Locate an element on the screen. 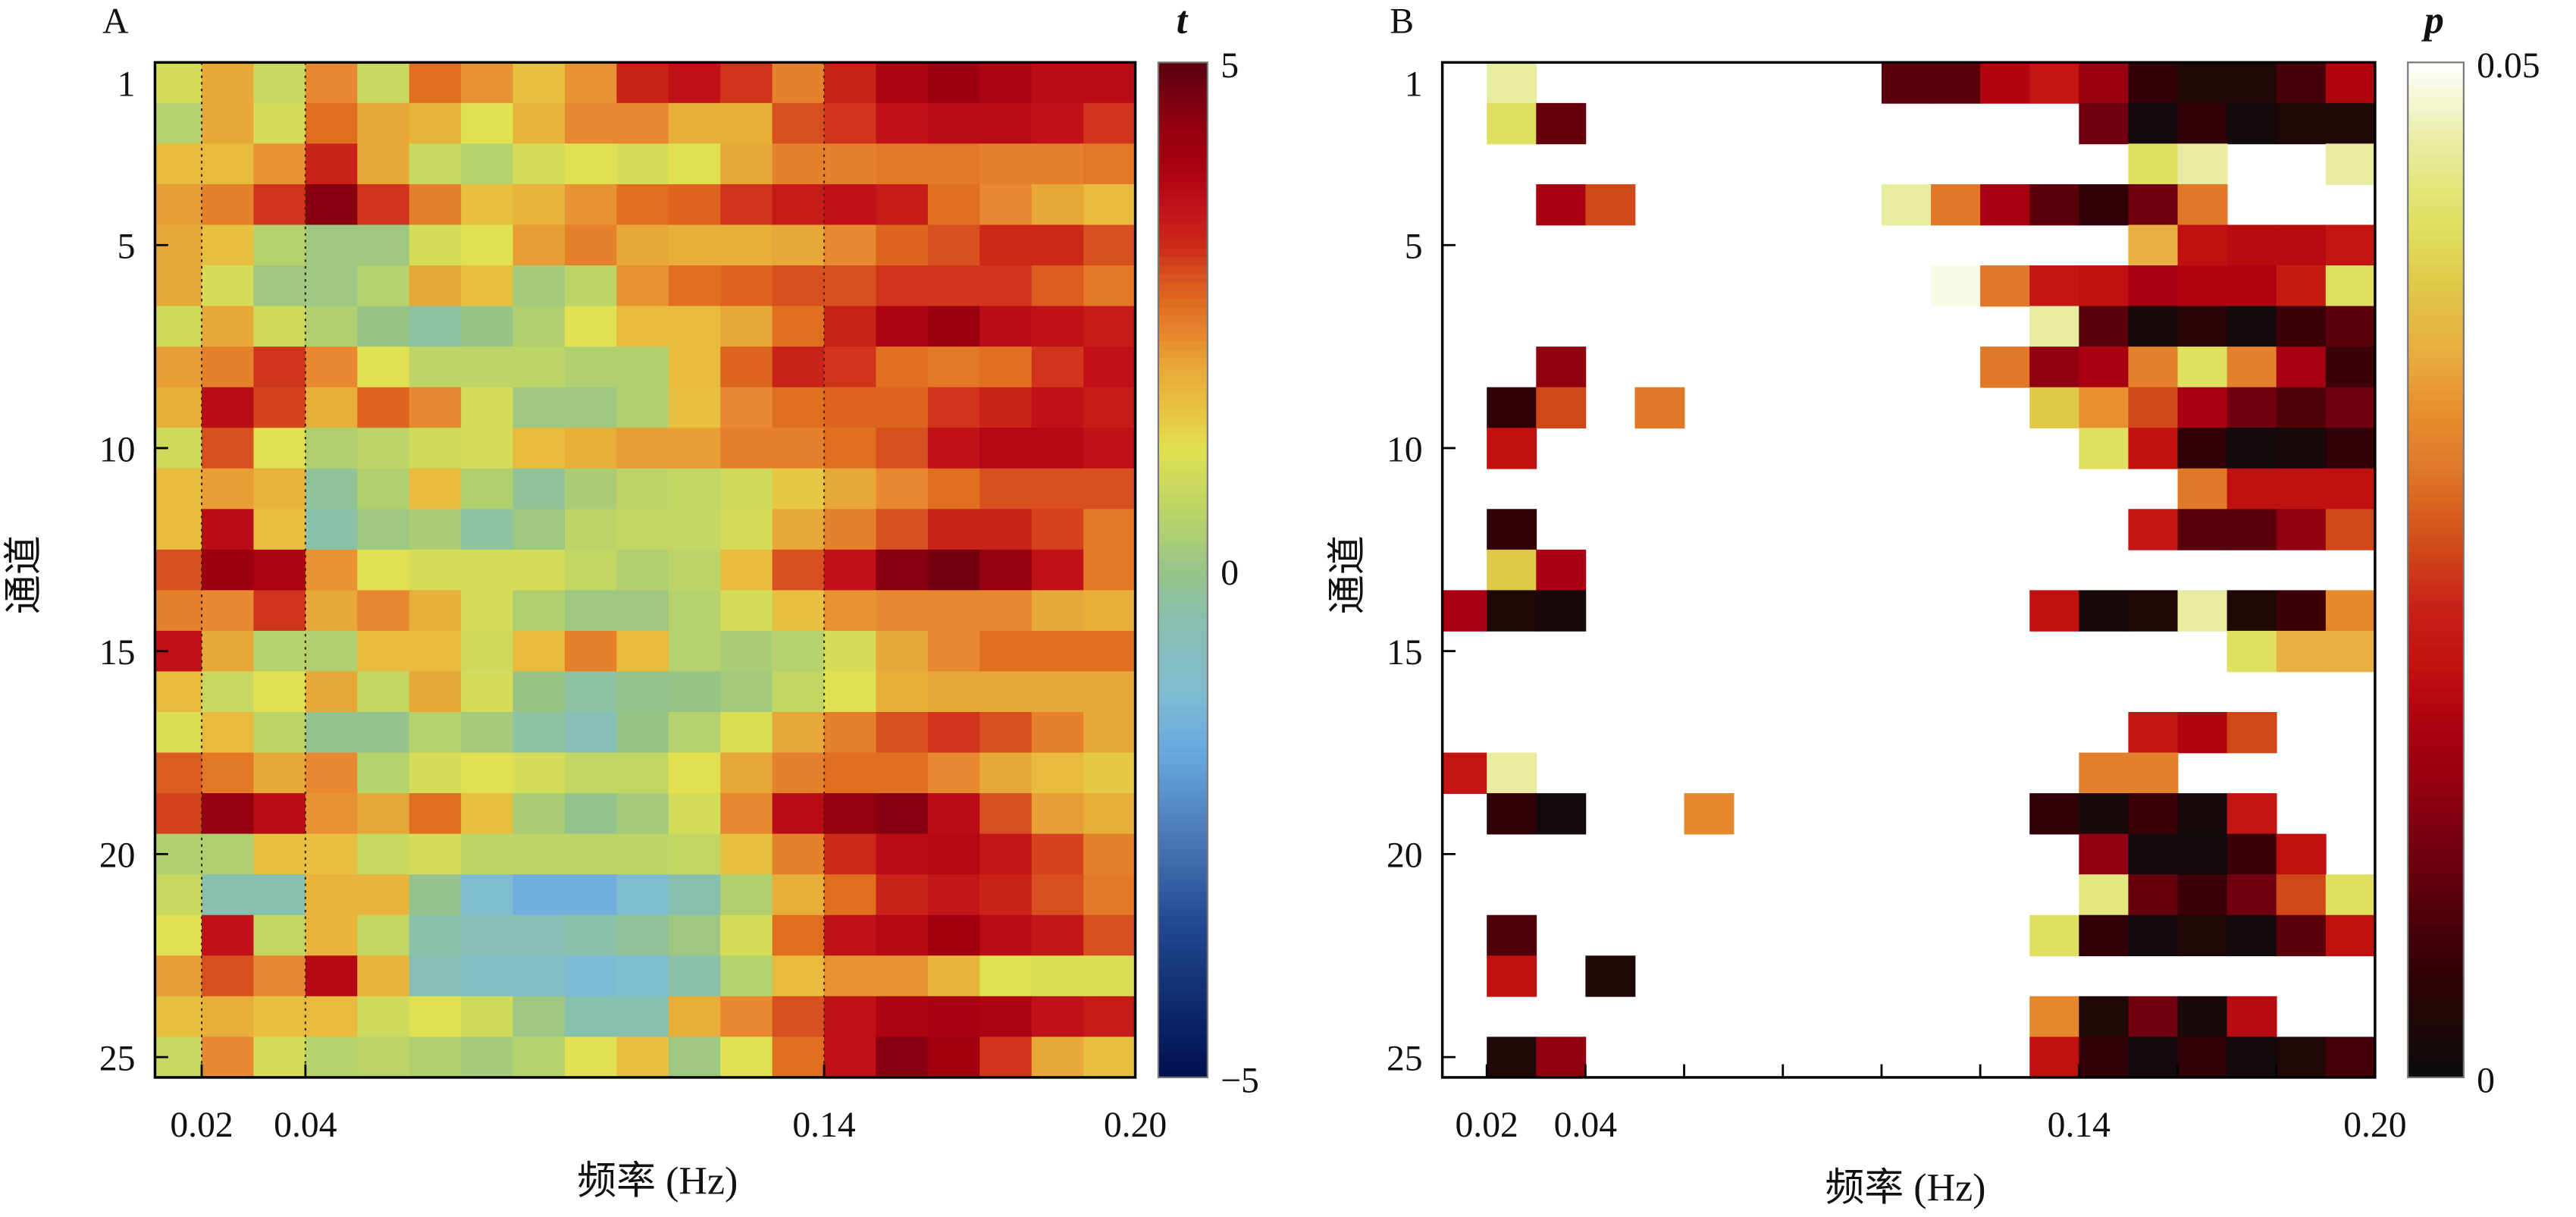 This screenshot has height=1217, width=2576. x-tick-label: 0.14 is located at coordinates (824, 1125).